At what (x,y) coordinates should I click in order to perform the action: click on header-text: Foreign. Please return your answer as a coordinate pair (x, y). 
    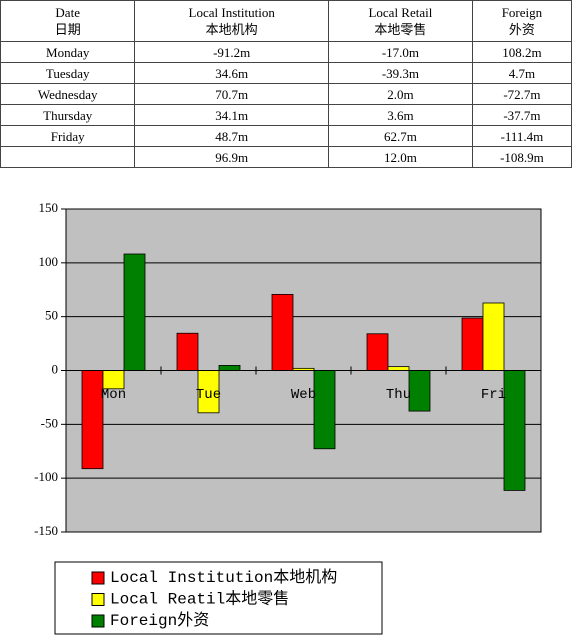
    Looking at the image, I should click on (522, 12).